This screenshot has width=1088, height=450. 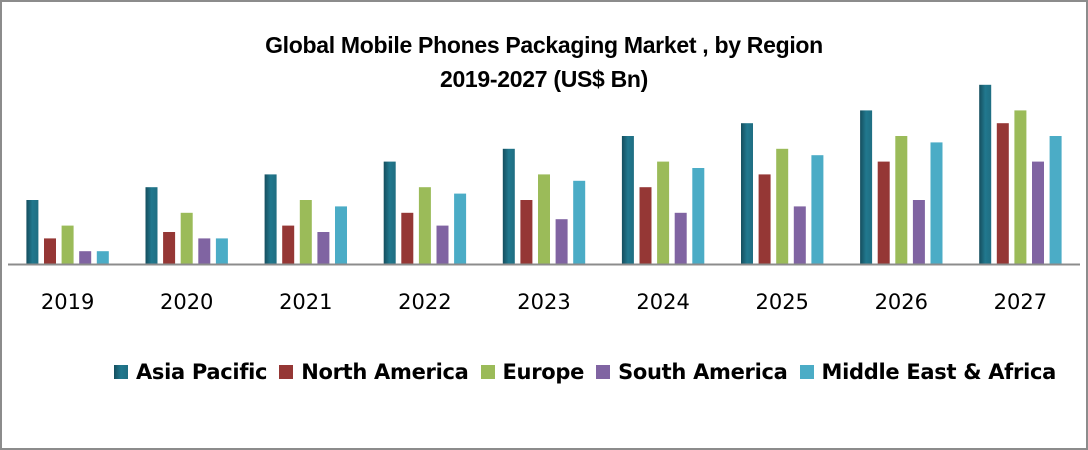 What do you see at coordinates (662, 302) in the screenshot?
I see `x-tick-label-2024: 2024` at bounding box center [662, 302].